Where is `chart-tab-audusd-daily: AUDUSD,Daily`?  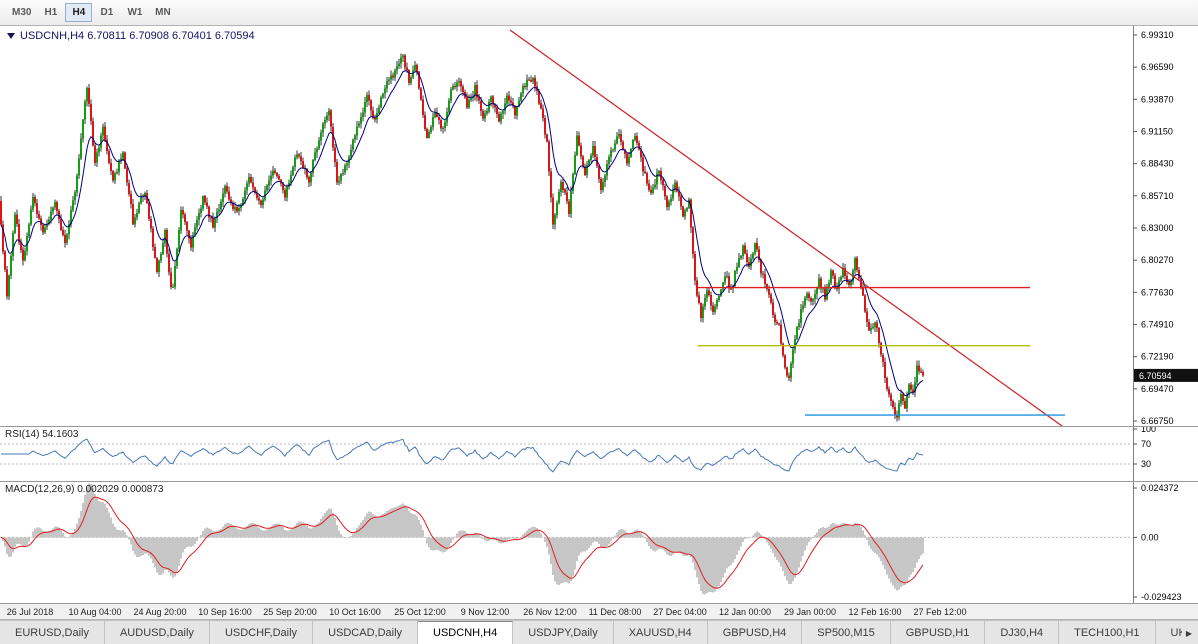
chart-tab-audusd-daily: AUDUSD,Daily is located at coordinates (157, 632).